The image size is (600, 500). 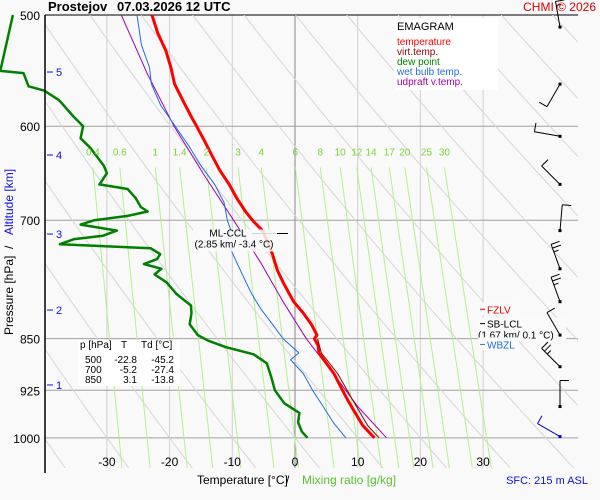 I want to click on mixing-ratio-label: 17, so click(x=390, y=152).